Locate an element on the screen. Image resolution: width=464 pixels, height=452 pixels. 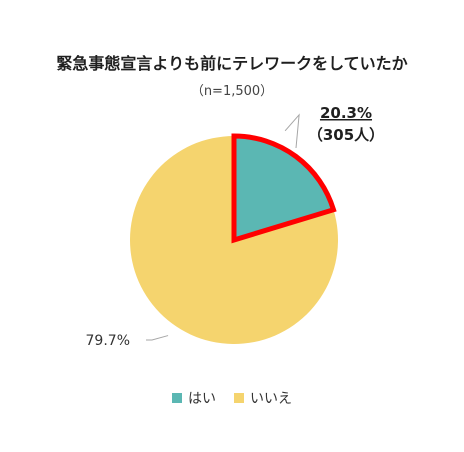
legend-item-yes: はい is located at coordinates (194, 398).